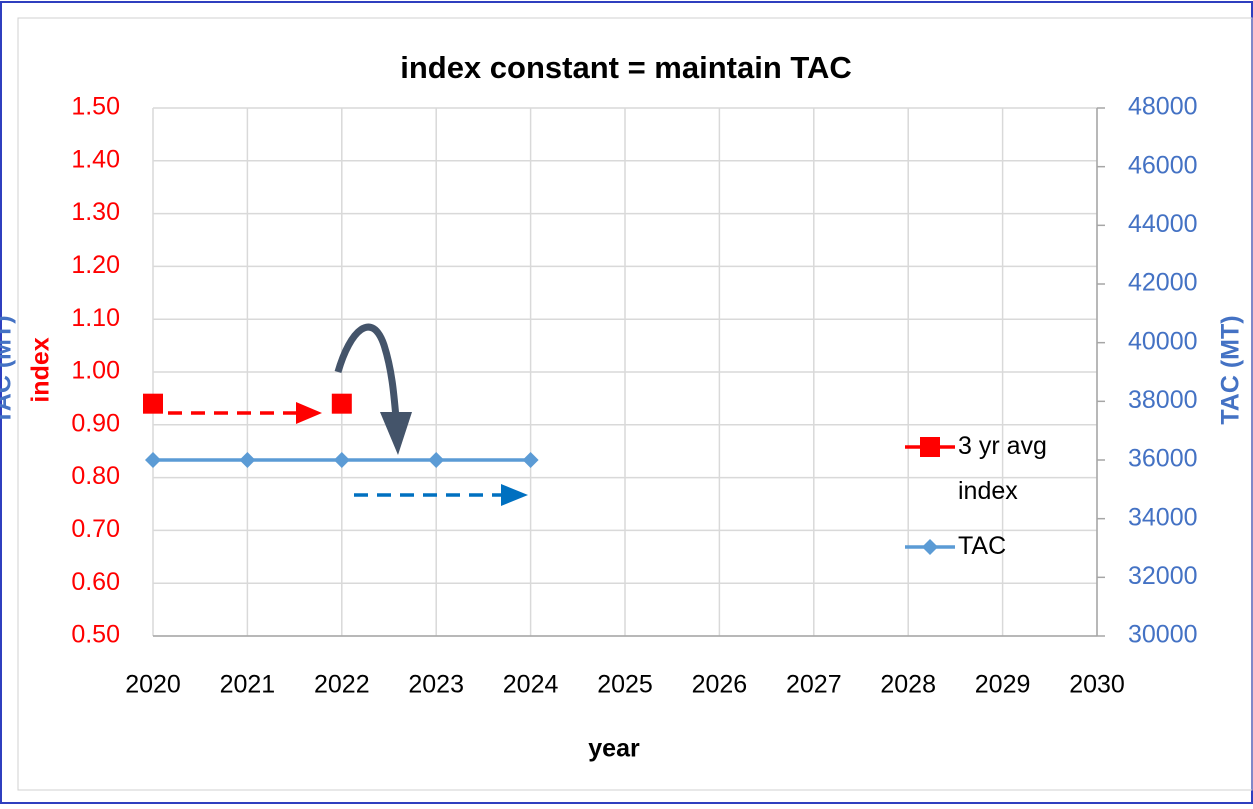  I want to click on y-tick-label: 0.70, so click(95, 529).